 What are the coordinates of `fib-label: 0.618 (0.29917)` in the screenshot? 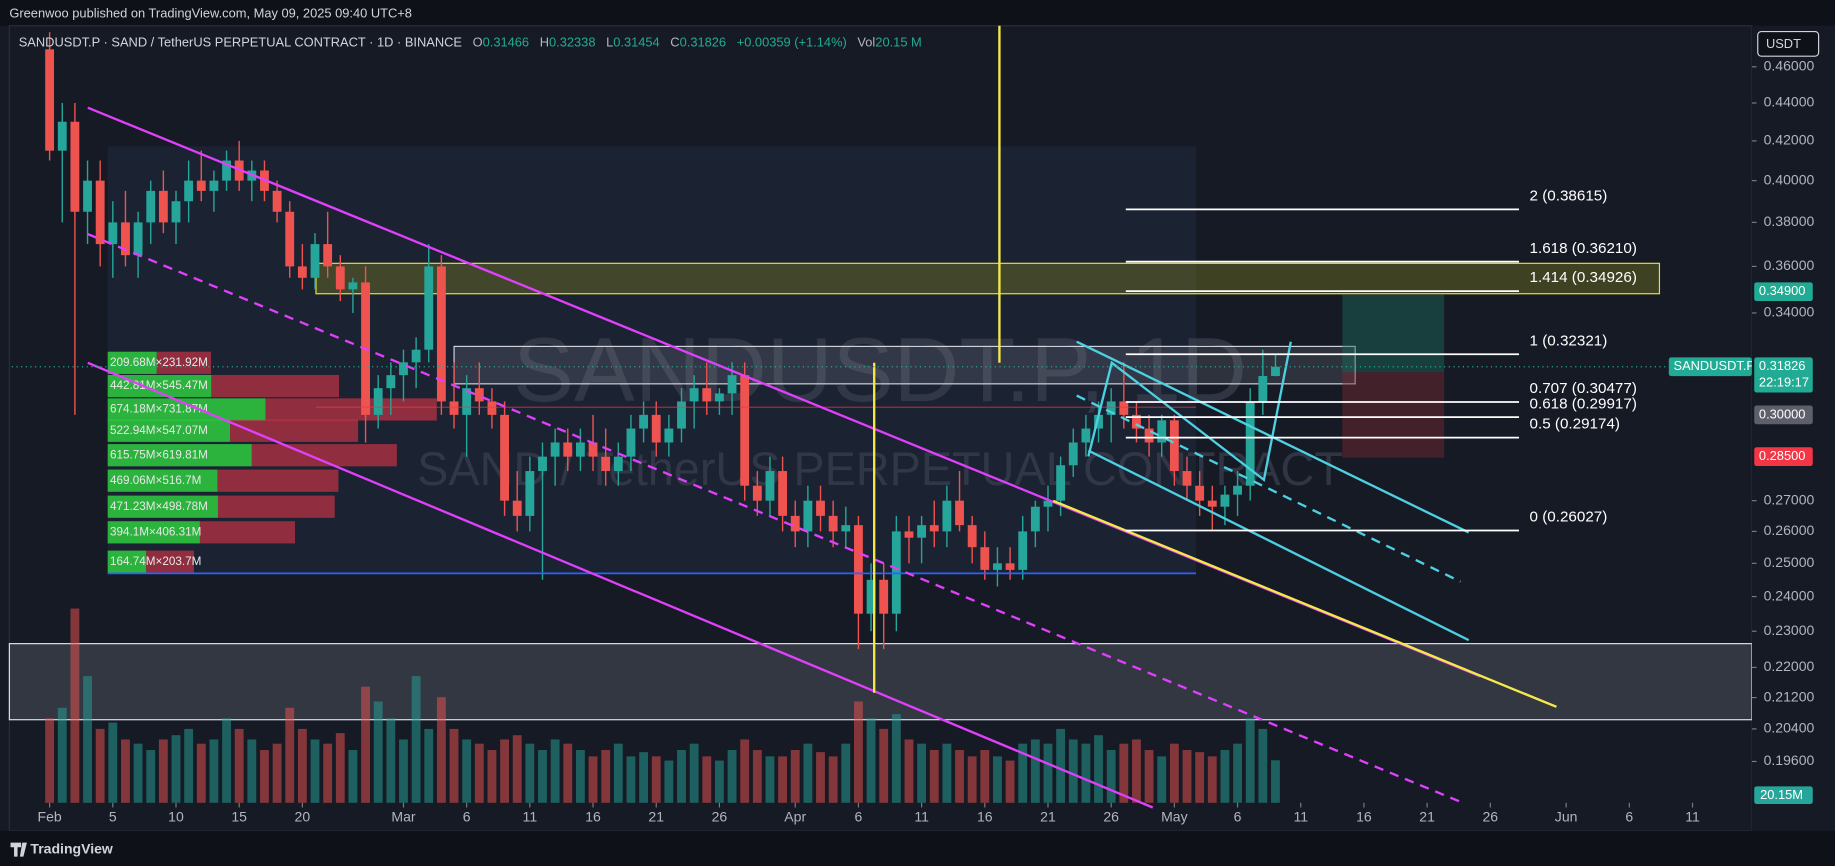 It's located at (1583, 403).